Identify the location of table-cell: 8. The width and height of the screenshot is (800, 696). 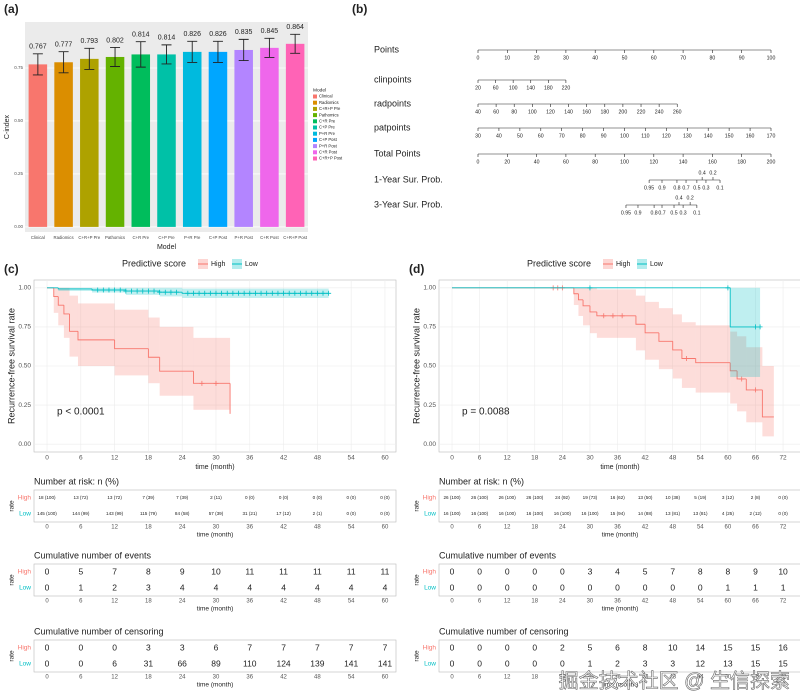
(645, 647).